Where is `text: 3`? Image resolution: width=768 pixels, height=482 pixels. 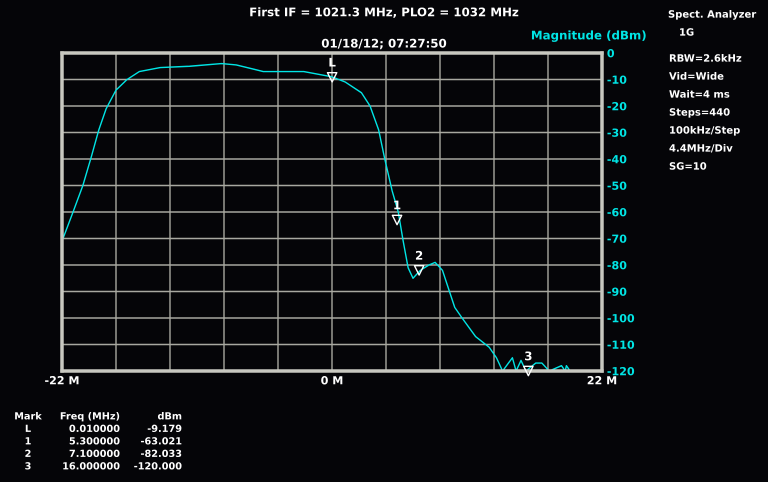
text: 3 is located at coordinates (28, 466).